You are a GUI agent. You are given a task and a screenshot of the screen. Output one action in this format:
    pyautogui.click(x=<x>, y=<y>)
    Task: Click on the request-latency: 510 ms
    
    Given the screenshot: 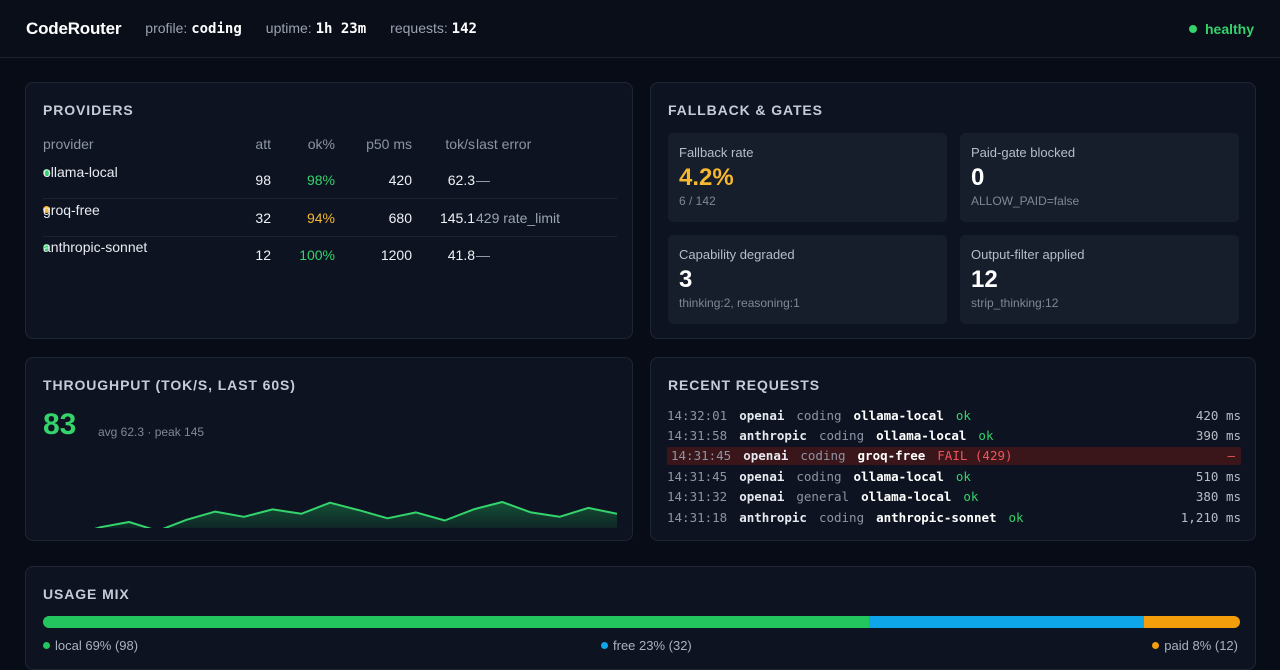 What is the action you would take?
    pyautogui.click(x=1218, y=476)
    